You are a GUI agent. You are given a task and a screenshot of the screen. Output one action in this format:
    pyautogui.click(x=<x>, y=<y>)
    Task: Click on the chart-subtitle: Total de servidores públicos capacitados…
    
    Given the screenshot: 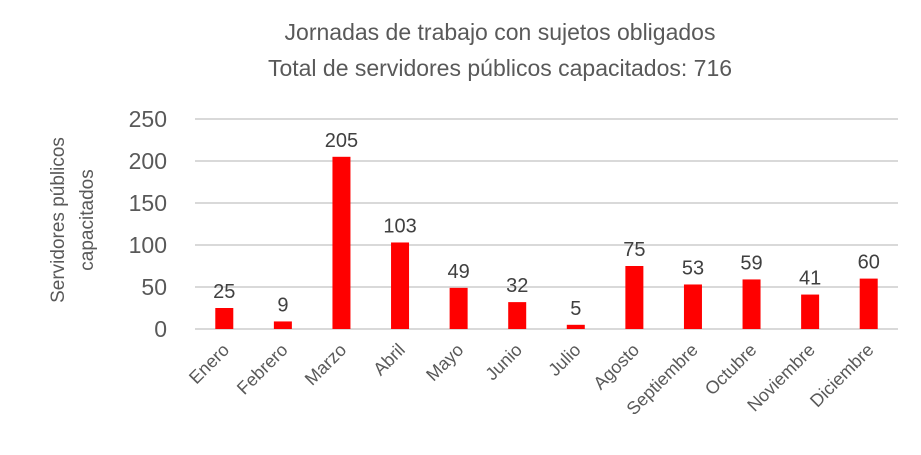 What is the action you would take?
    pyautogui.click(x=500, y=68)
    